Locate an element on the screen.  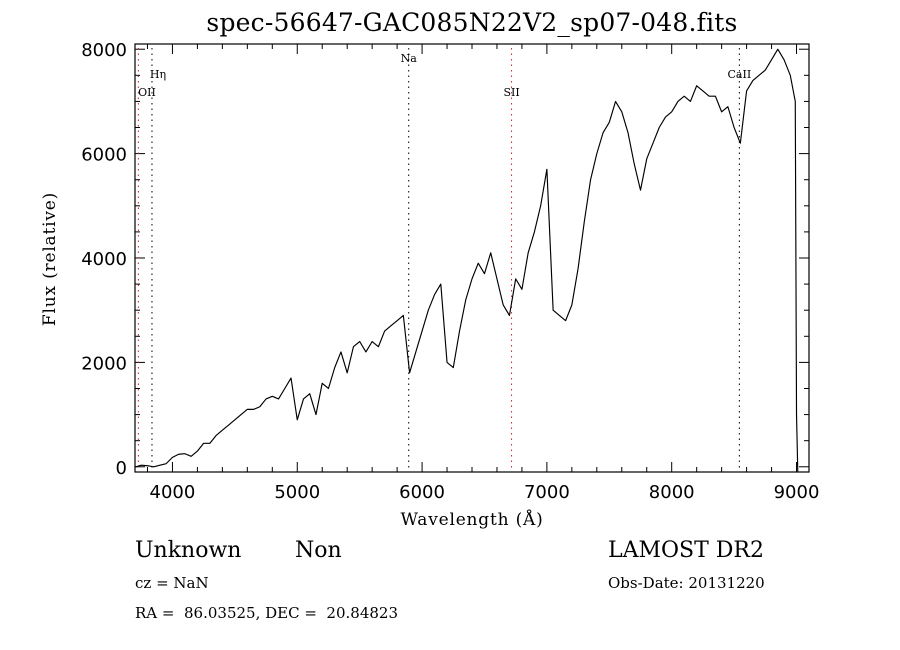
spectral-line-label: Hη is located at coordinates (158, 74).